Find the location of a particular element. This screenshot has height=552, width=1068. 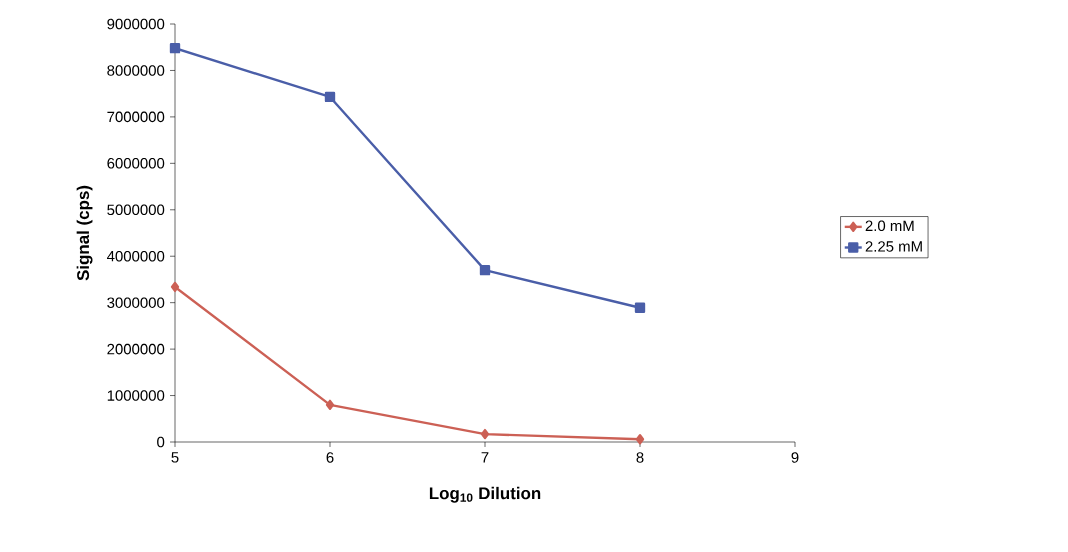

x-tick-label: 7 is located at coordinates (485, 457).